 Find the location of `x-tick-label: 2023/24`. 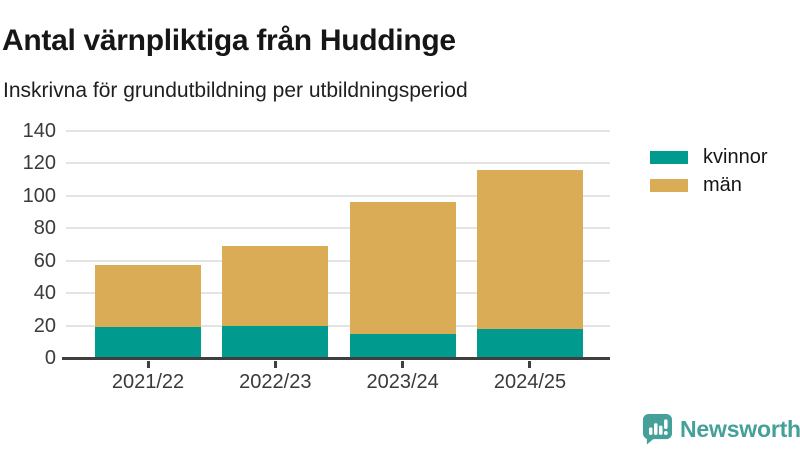

x-tick-label: 2023/24 is located at coordinates (402, 381).